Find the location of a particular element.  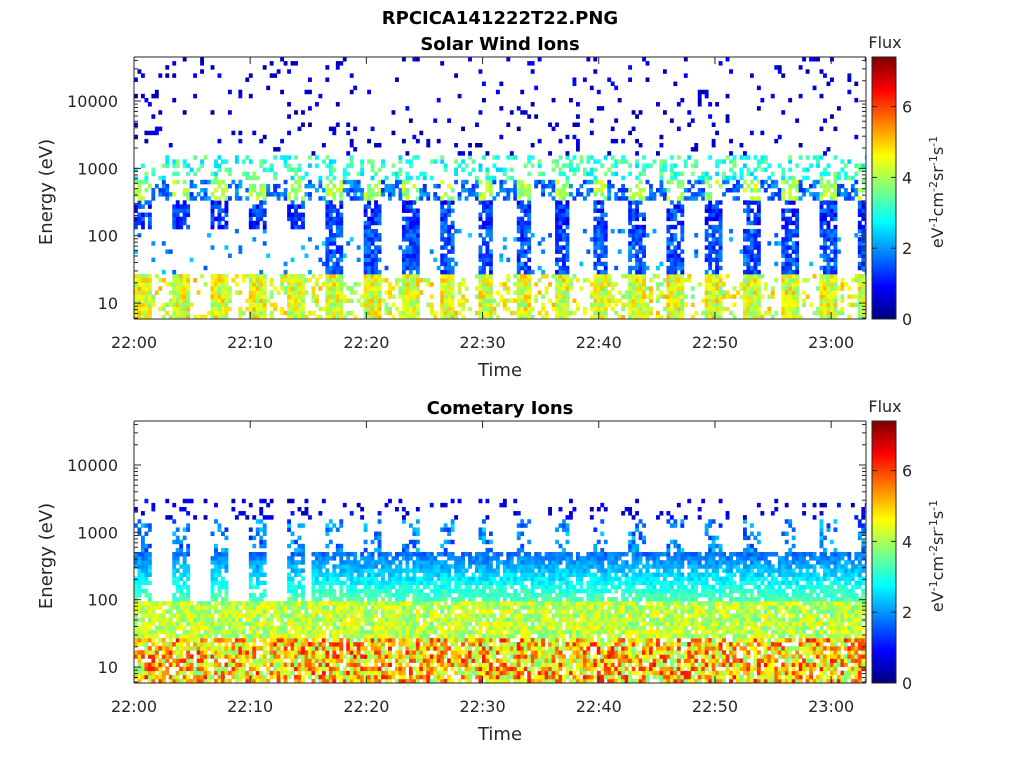

panel-title: Cometary Ions is located at coordinates (500, 408).